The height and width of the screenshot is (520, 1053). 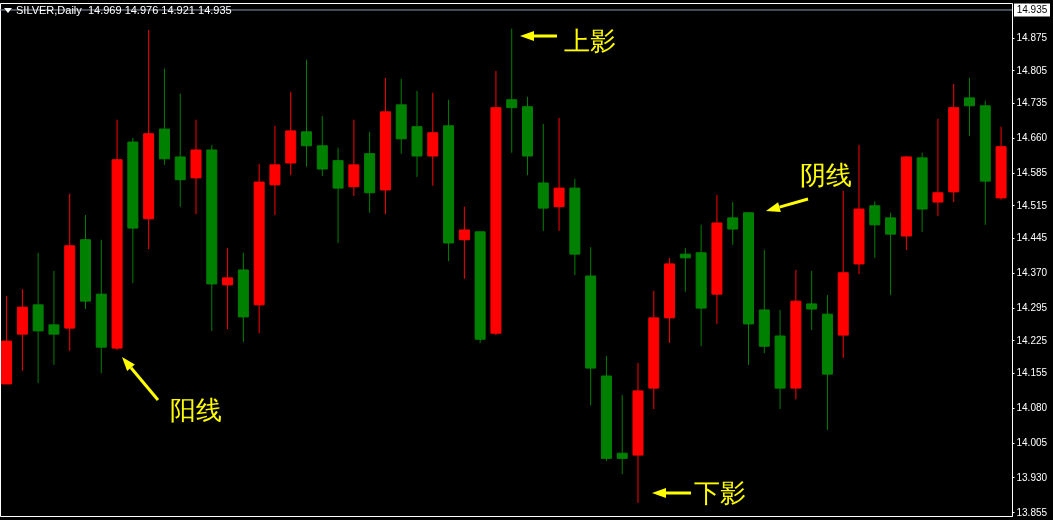 I want to click on y-tick-label: 14.660, so click(x=1032, y=138).